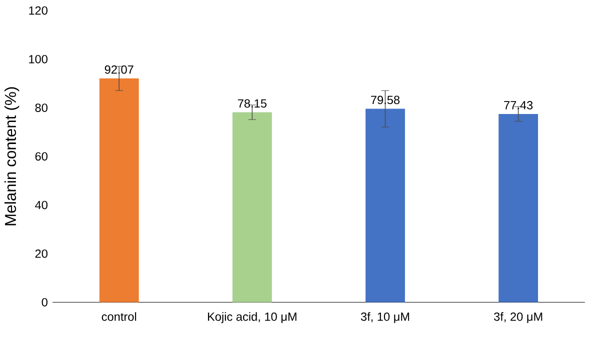 The image size is (598, 339). Describe the element at coordinates (12, 156) in the screenshot. I see `y-axis-title: Melanin content (%)` at that location.